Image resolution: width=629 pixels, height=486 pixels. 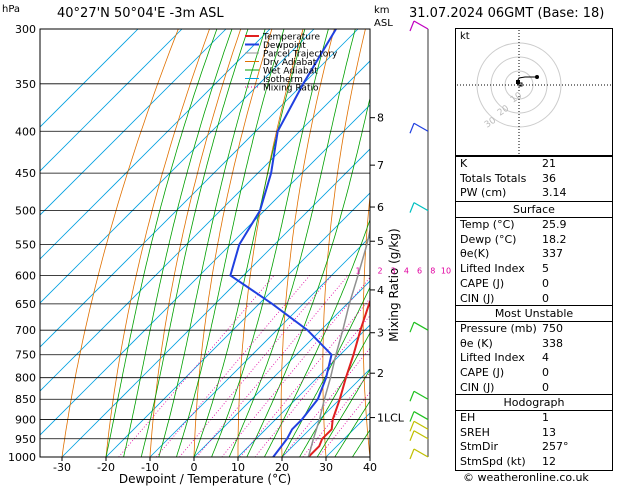 I want to click on mu-row: Pressure (mb) 750, so click(x=534, y=329).